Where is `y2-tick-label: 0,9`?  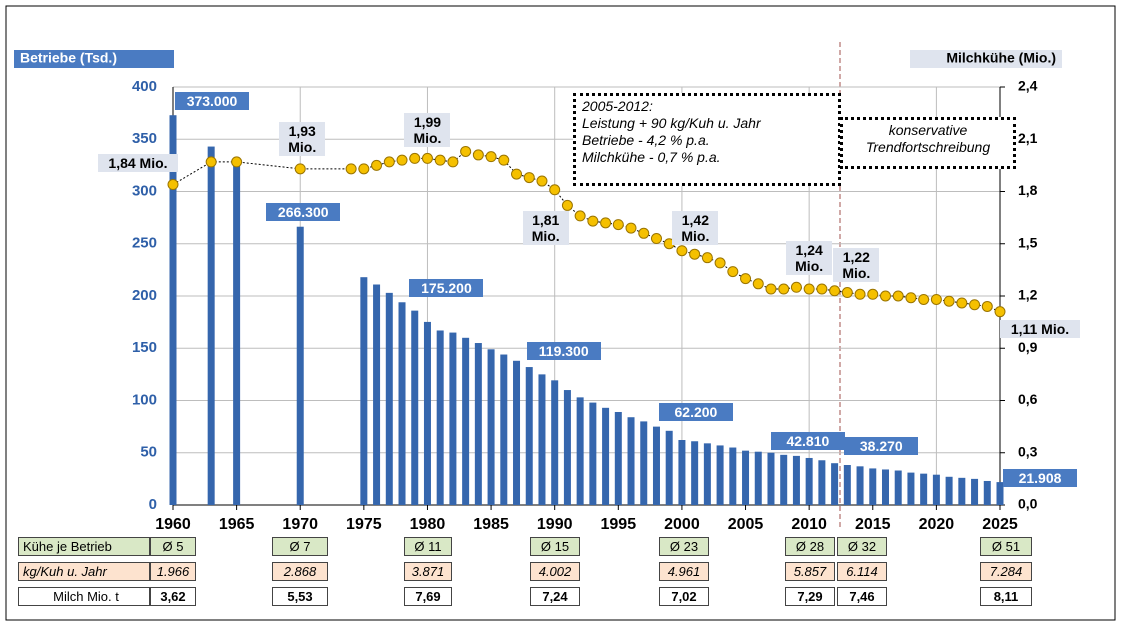 y2-tick-label: 0,9 is located at coordinates (1028, 347).